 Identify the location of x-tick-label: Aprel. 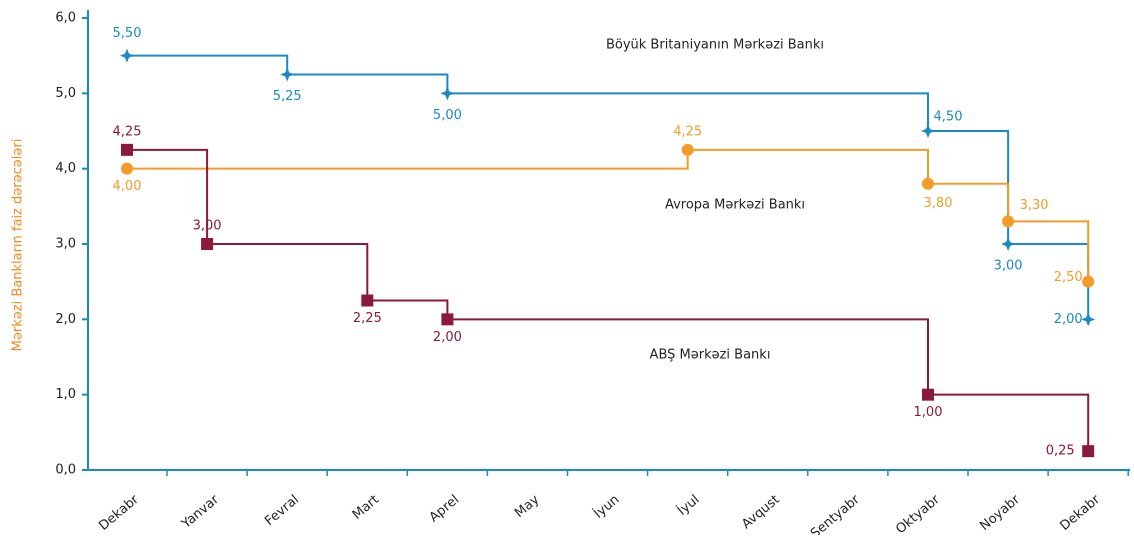
(445, 508).